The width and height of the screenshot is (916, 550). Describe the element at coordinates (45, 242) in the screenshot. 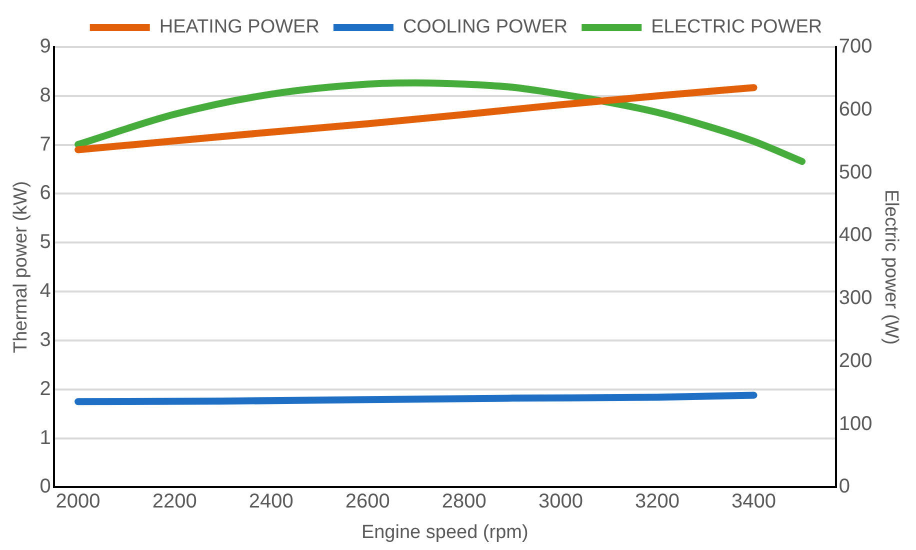

I see `y-tick-label: 5` at that location.